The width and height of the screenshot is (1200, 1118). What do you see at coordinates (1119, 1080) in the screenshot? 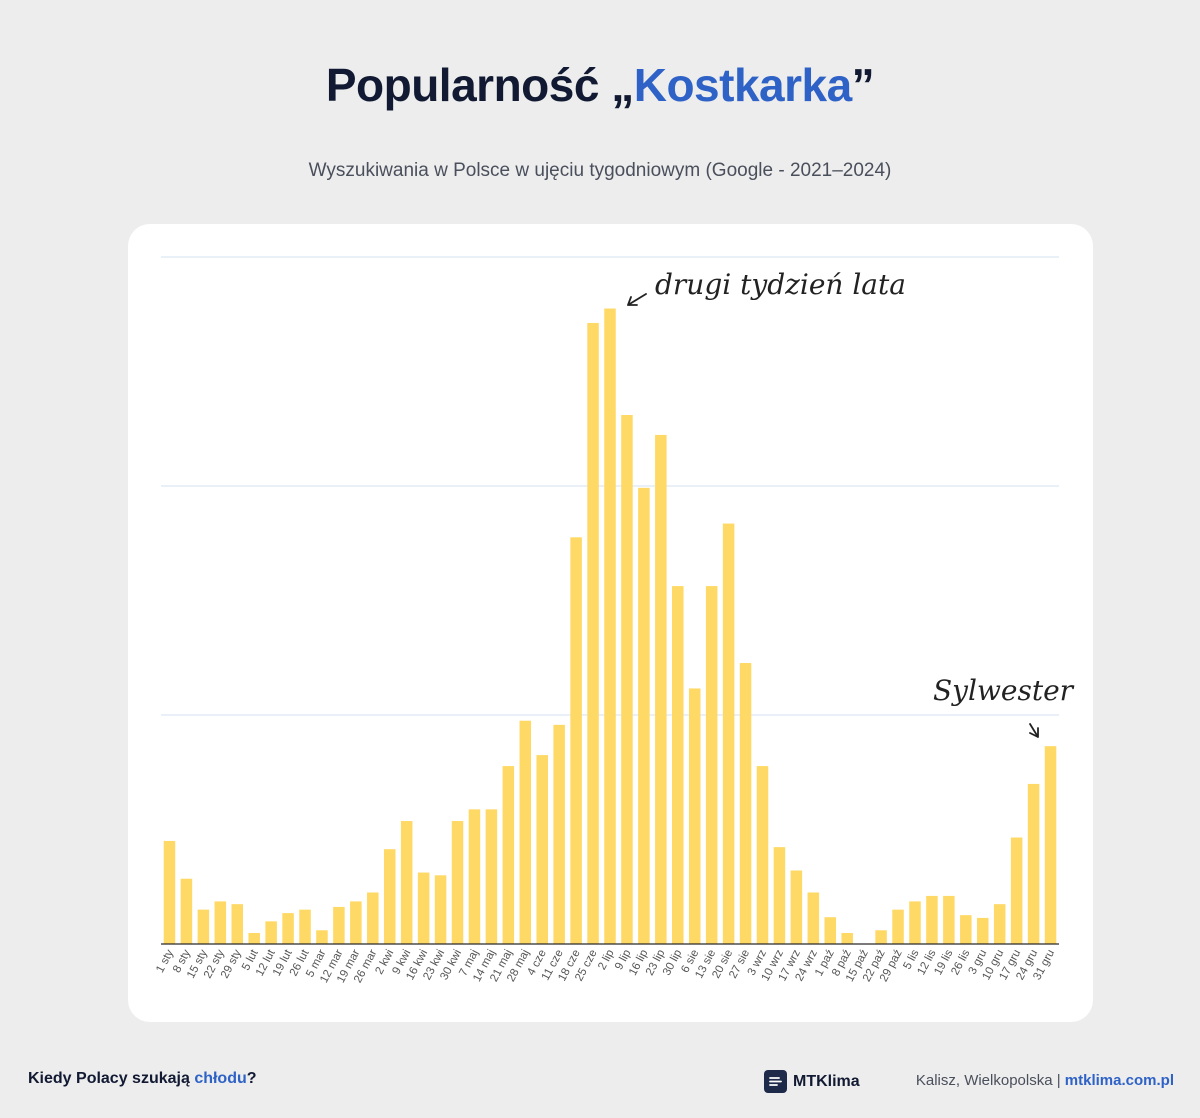
I see `footer-url: mtklima.com.pl` at bounding box center [1119, 1080].